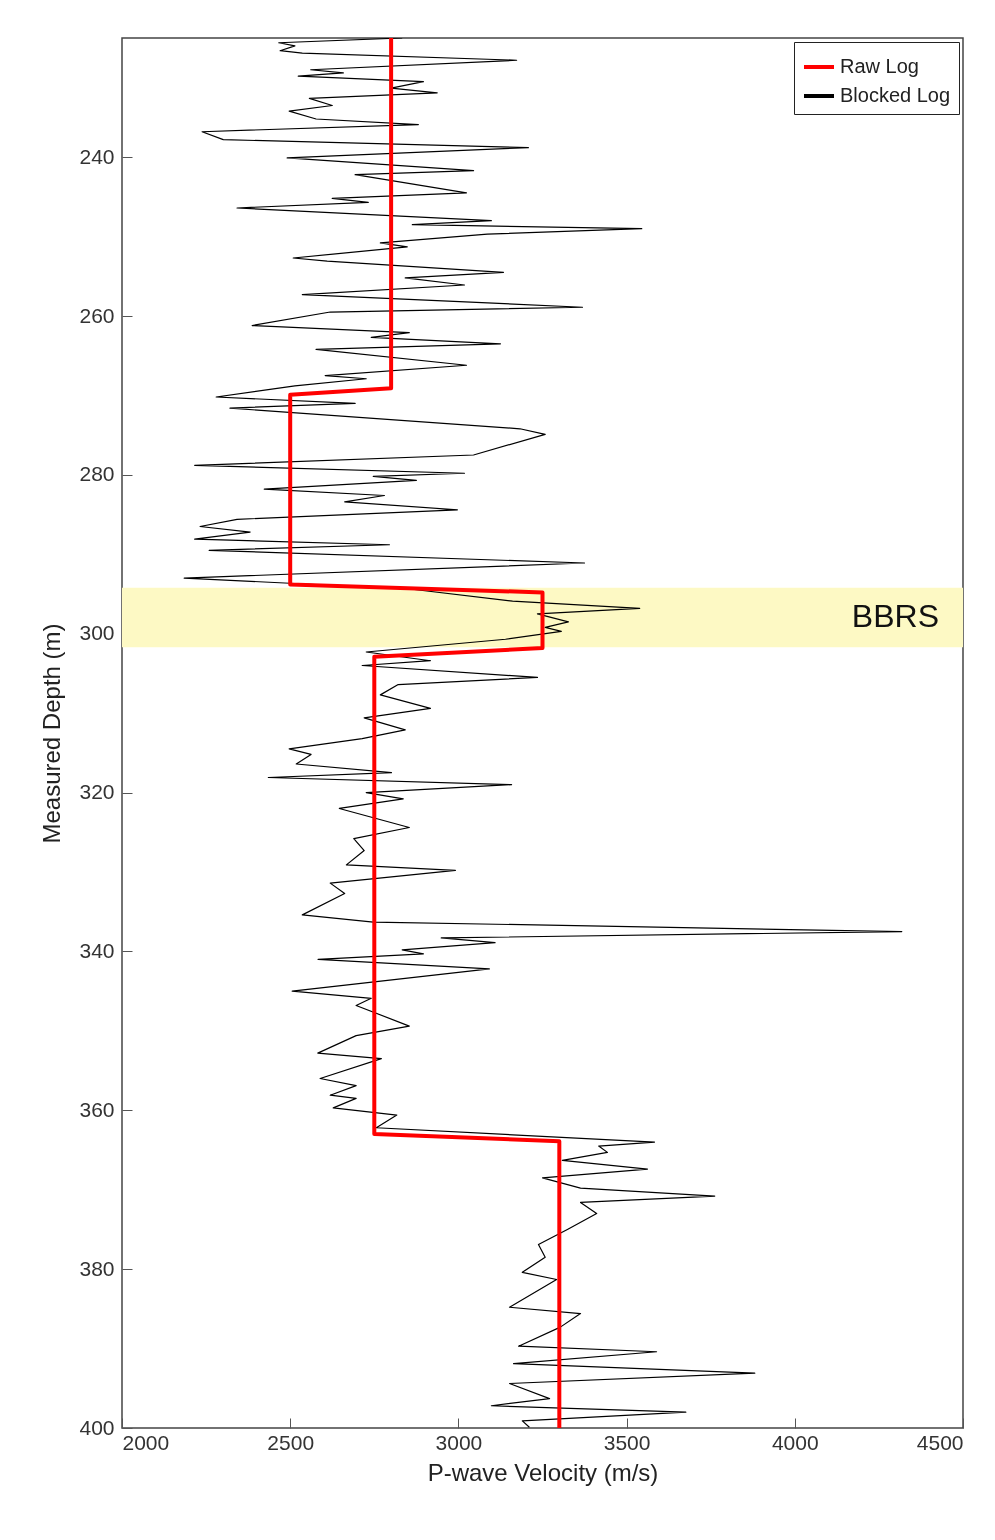 The image size is (995, 1540). Describe the element at coordinates (97, 633) in the screenshot. I see `y-tick-label: 300` at that location.